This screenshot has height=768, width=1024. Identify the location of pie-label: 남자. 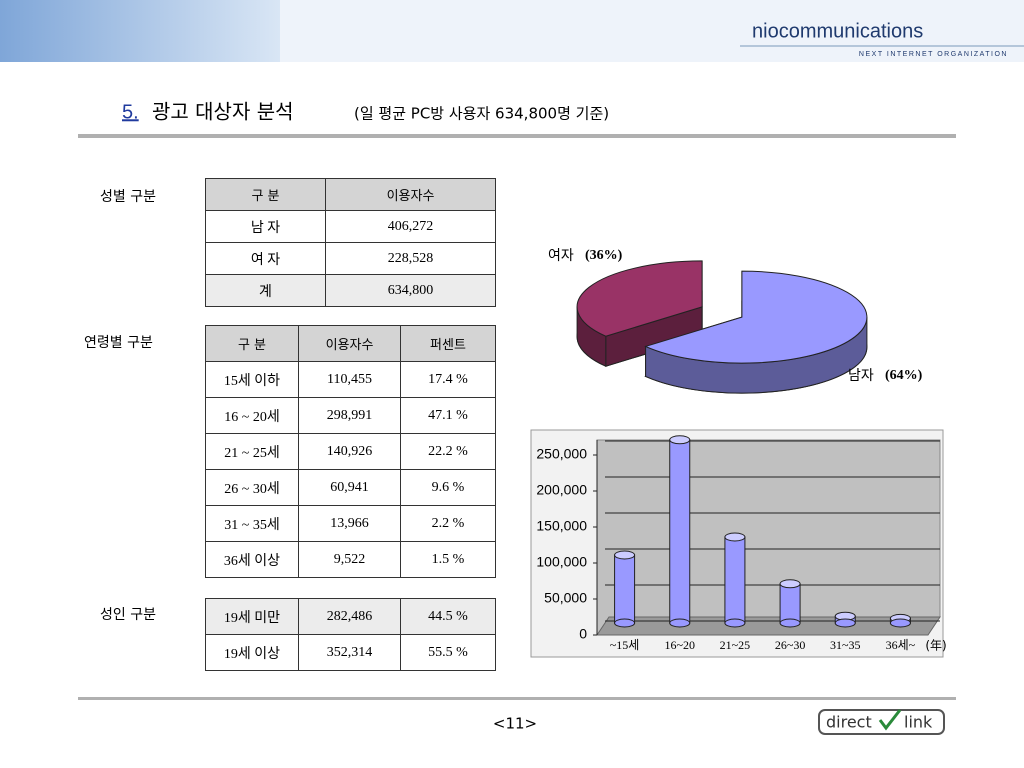
(861, 376).